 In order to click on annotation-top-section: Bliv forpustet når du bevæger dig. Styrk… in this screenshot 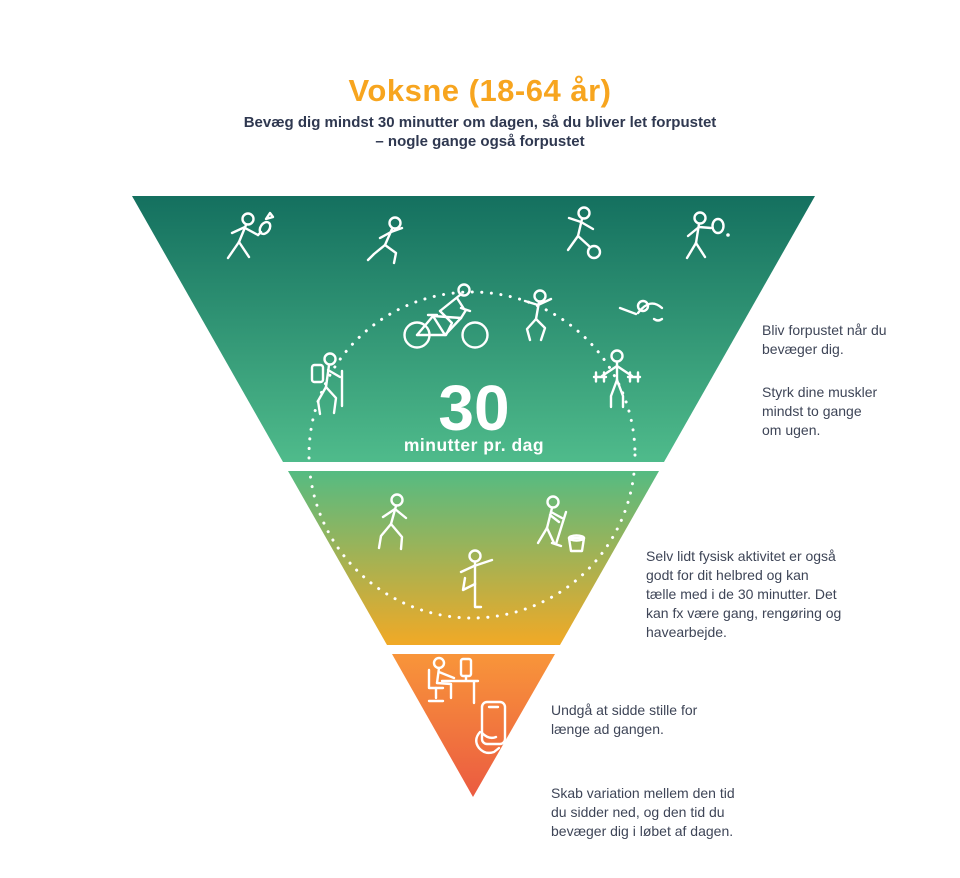, I will do `click(854, 380)`.